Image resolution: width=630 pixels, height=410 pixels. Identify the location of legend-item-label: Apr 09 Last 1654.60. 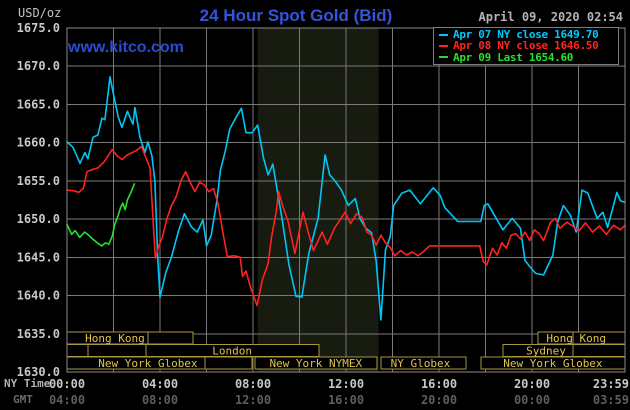
(513, 57).